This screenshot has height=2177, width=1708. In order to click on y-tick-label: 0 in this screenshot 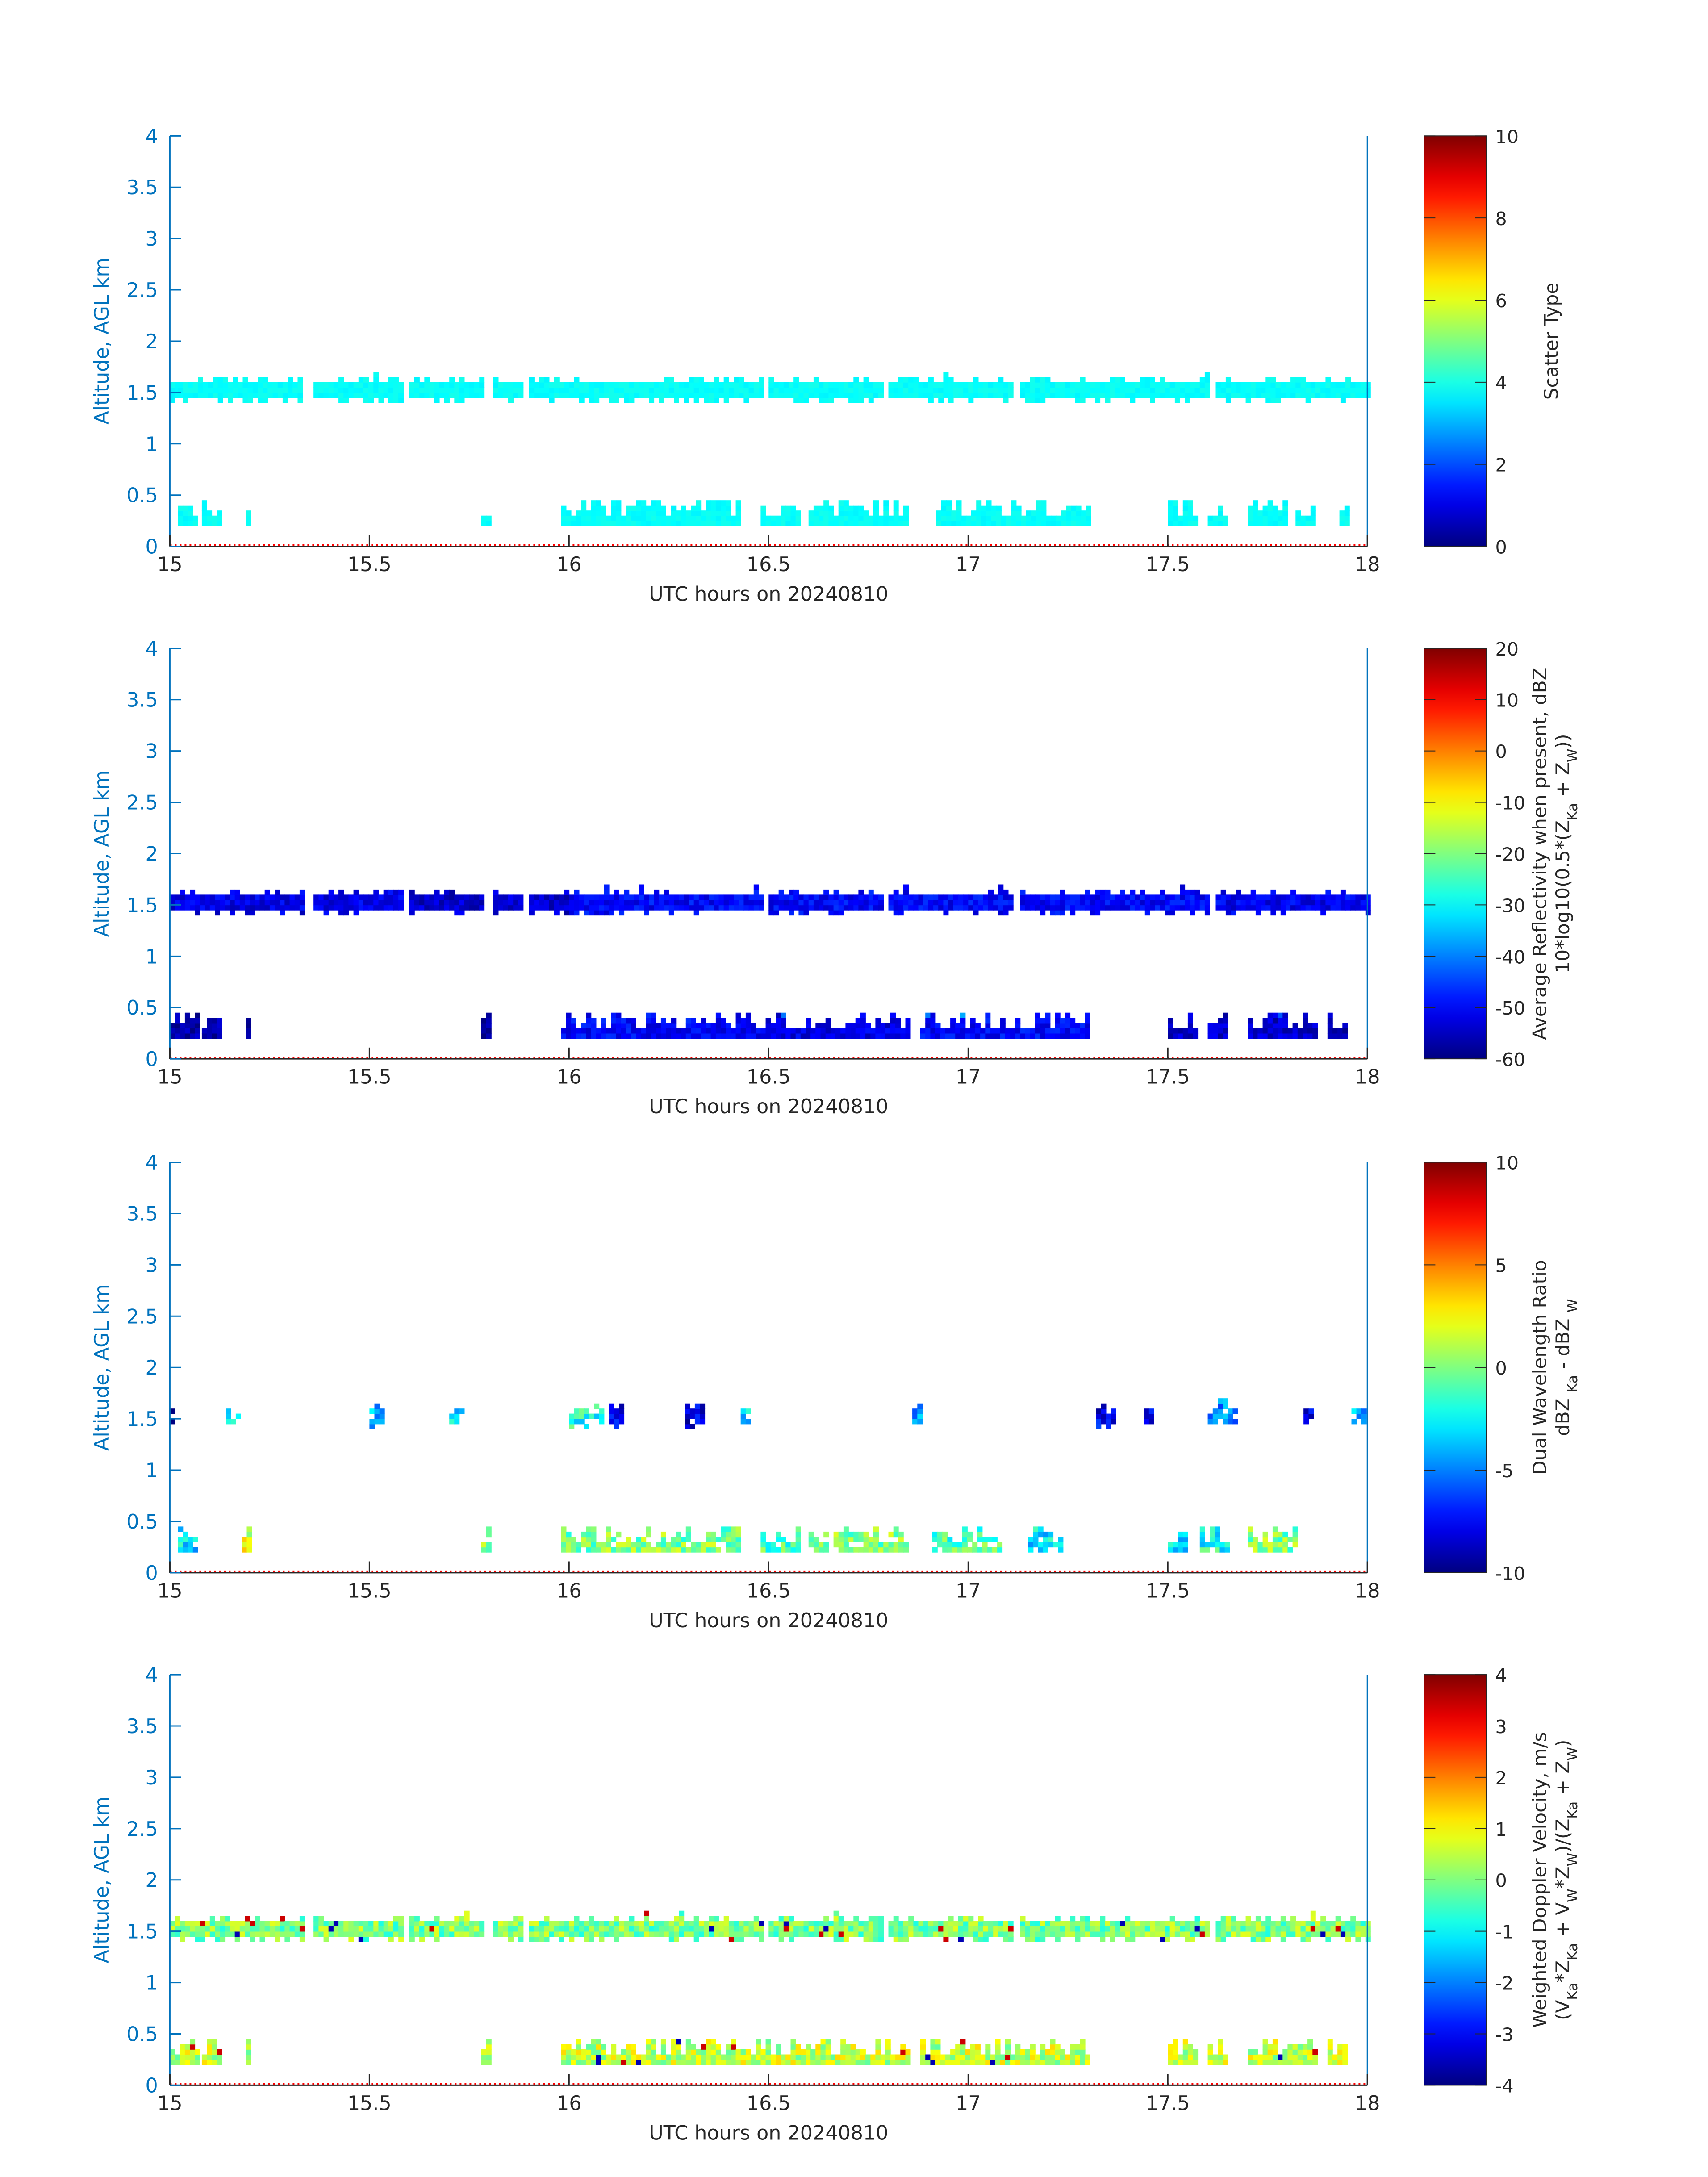, I will do `click(152, 1573)`.